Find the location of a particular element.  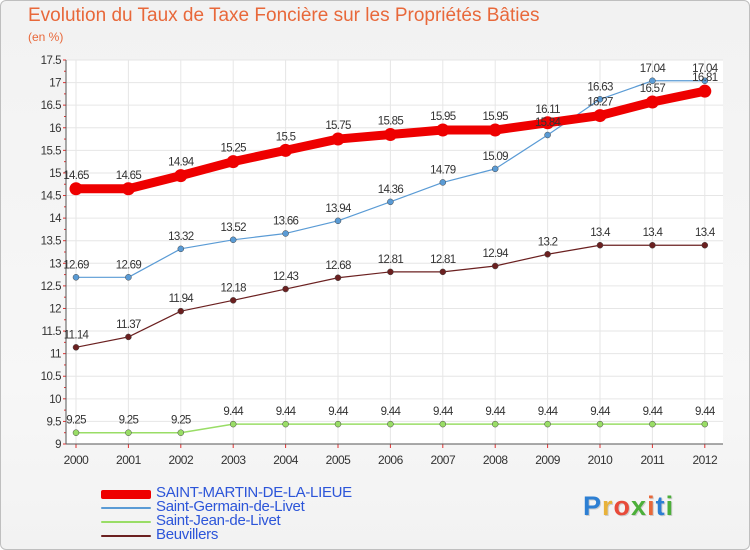

logo-letter: r is located at coordinates (608, 506).